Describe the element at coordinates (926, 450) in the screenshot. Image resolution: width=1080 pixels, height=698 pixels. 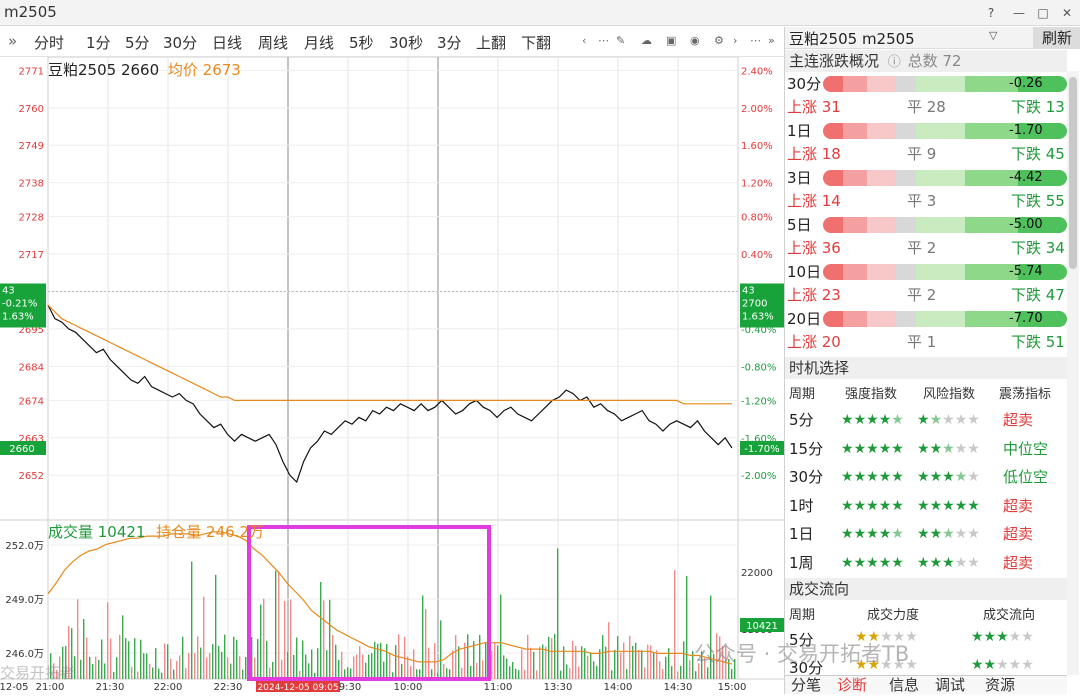
I see `timing-row-1: 15分 ★★★★★ ★★★★★ 中位空` at that location.